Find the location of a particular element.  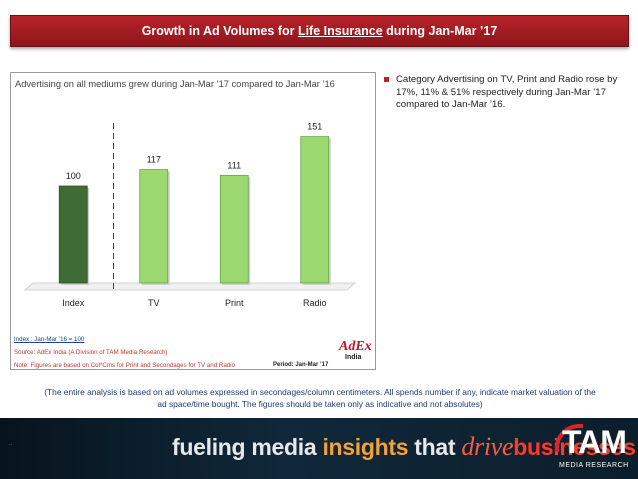

tam-arc-icon is located at coordinates (569, 438).